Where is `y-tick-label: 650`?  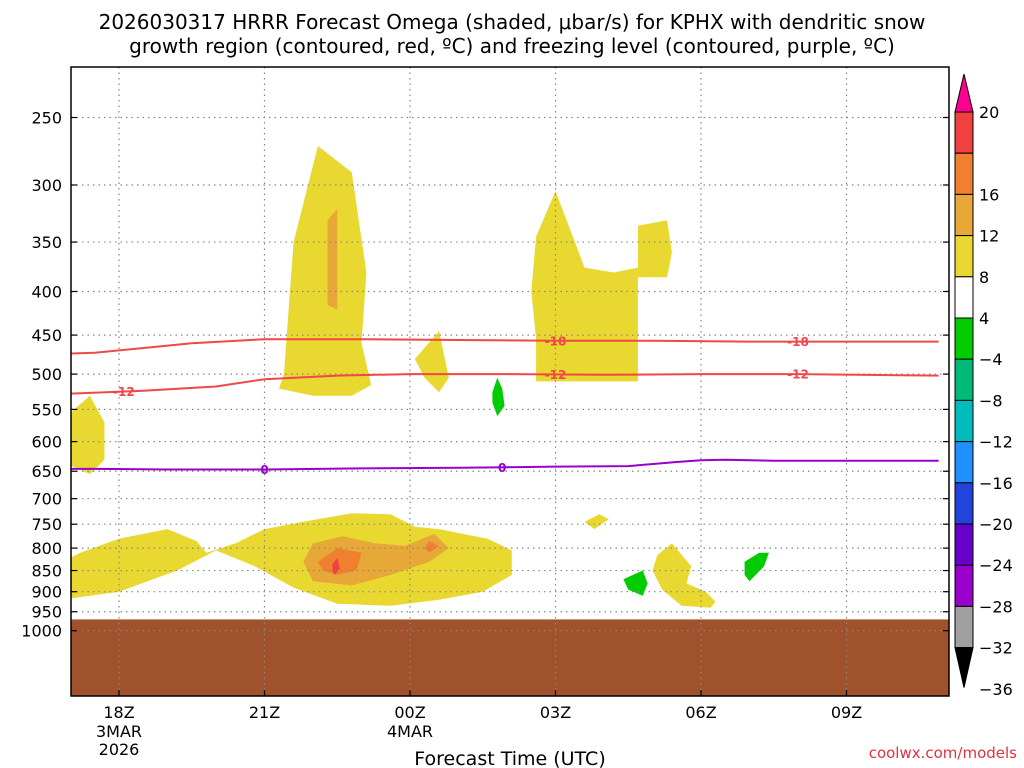 y-tick-label: 650 is located at coordinates (46, 471).